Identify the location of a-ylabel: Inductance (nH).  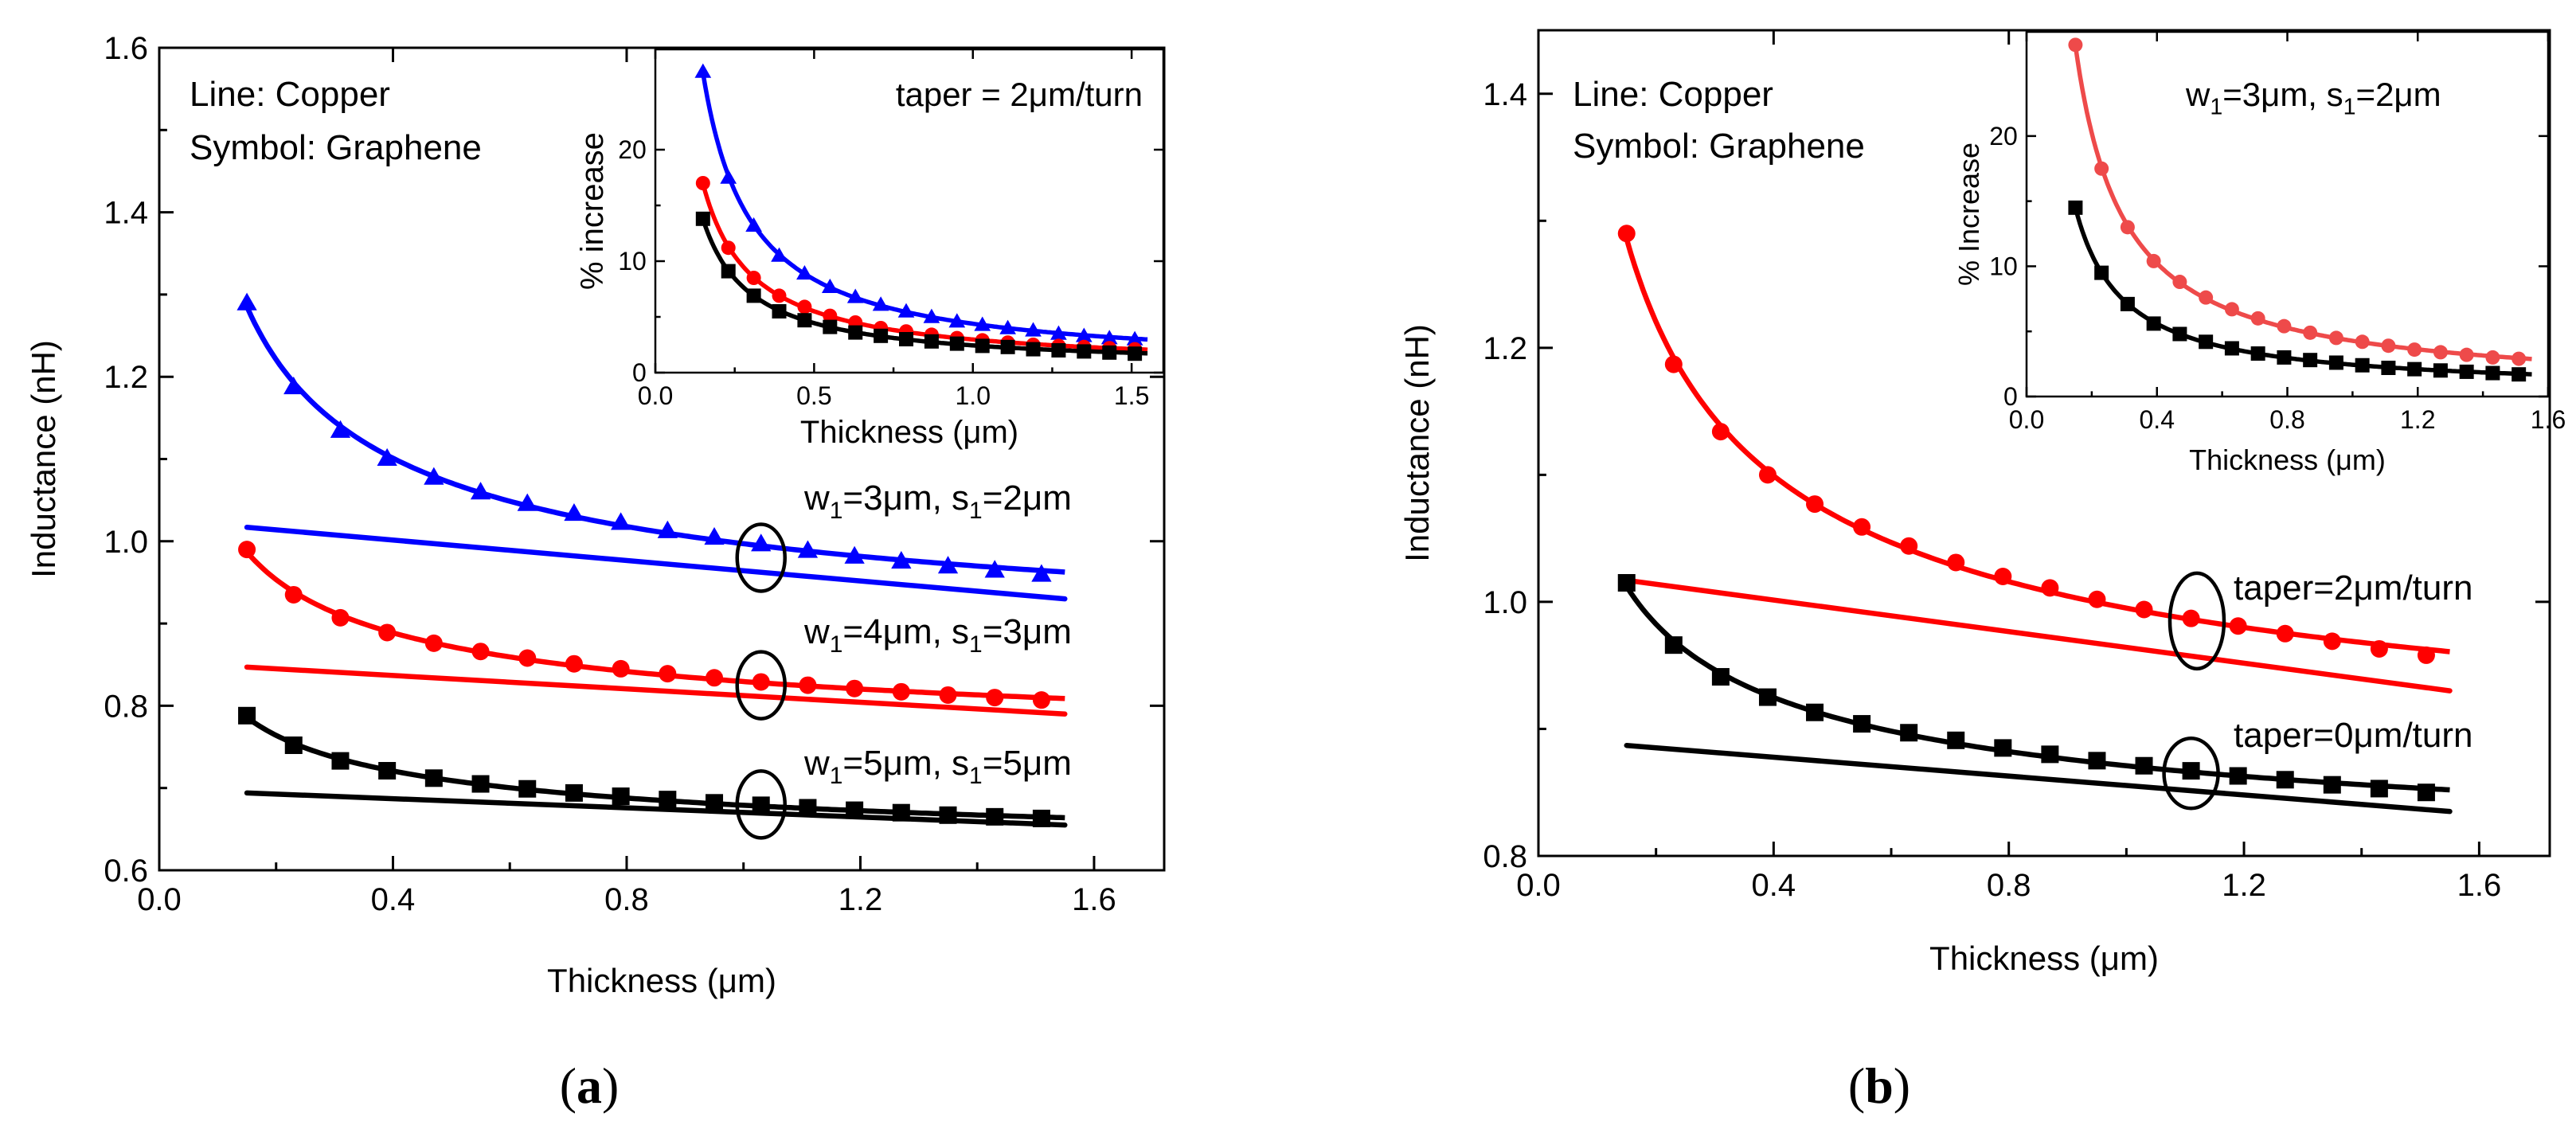
(43, 459).